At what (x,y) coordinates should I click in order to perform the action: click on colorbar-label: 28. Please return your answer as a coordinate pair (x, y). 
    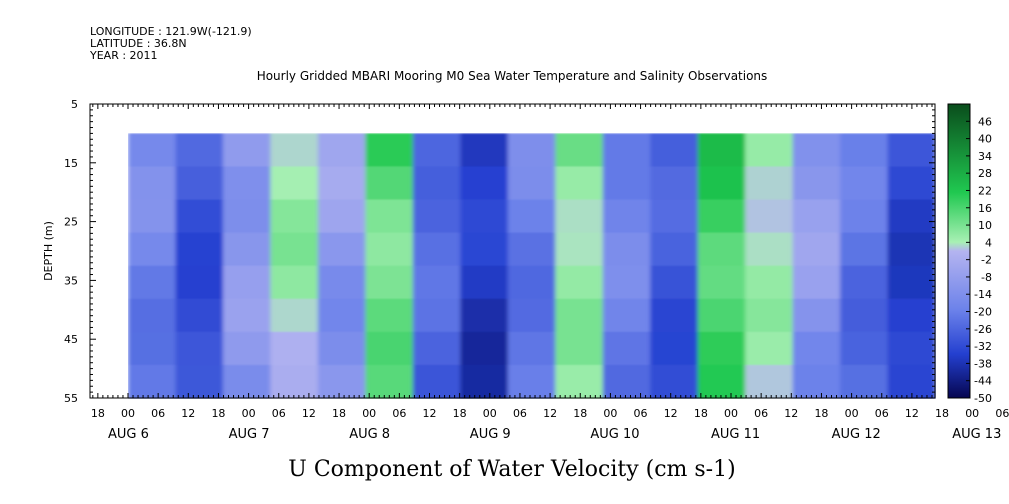
    Looking at the image, I should click on (985, 173).